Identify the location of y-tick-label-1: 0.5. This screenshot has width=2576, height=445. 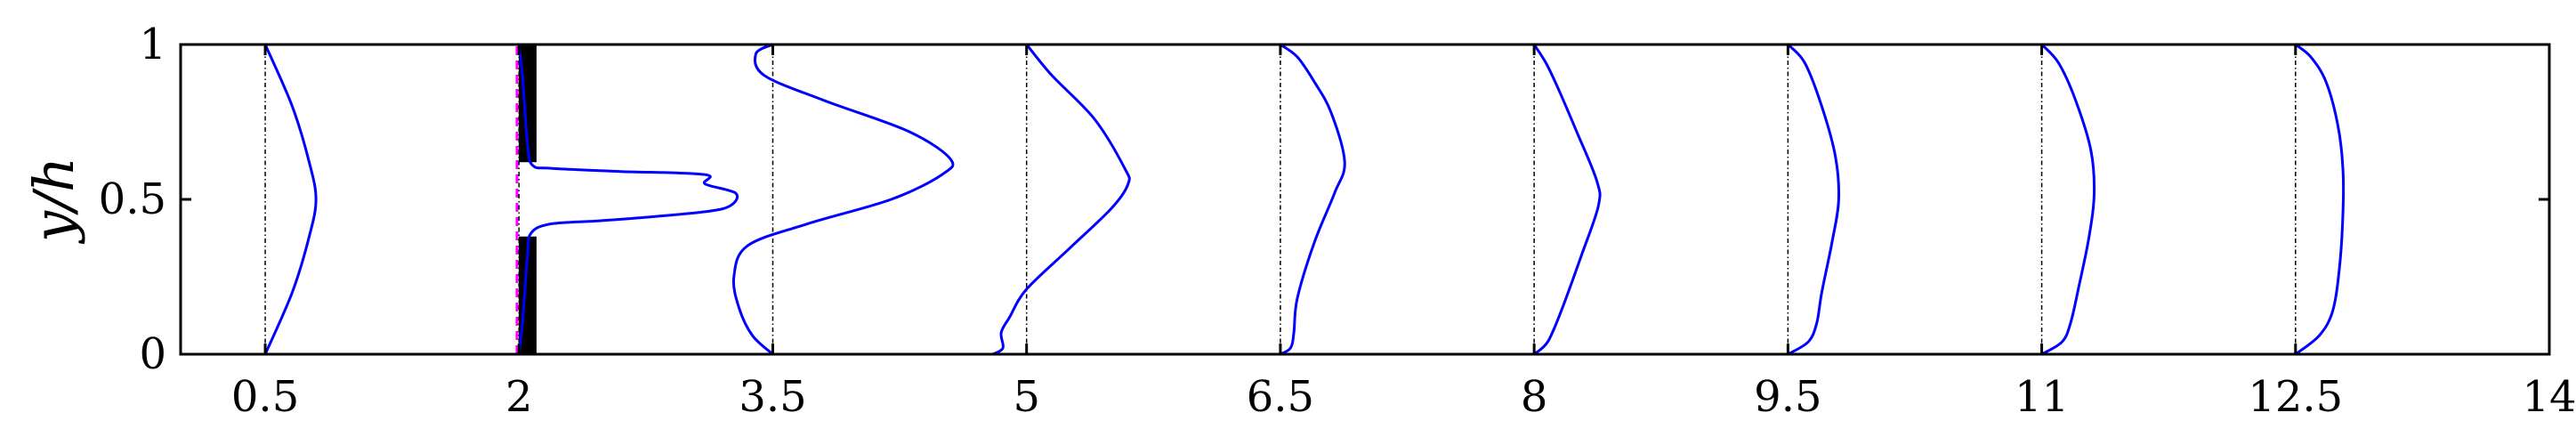
(132, 199).